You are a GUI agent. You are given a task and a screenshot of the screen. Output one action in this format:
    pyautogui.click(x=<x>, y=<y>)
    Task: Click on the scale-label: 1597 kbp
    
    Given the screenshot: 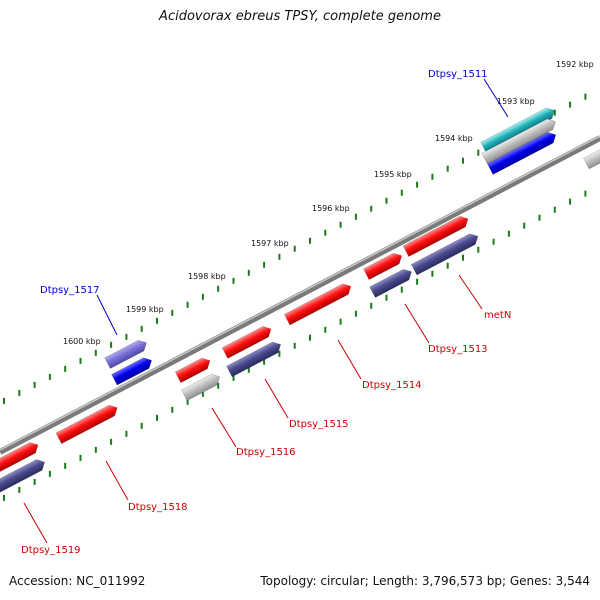 What is the action you would take?
    pyautogui.click(x=270, y=243)
    